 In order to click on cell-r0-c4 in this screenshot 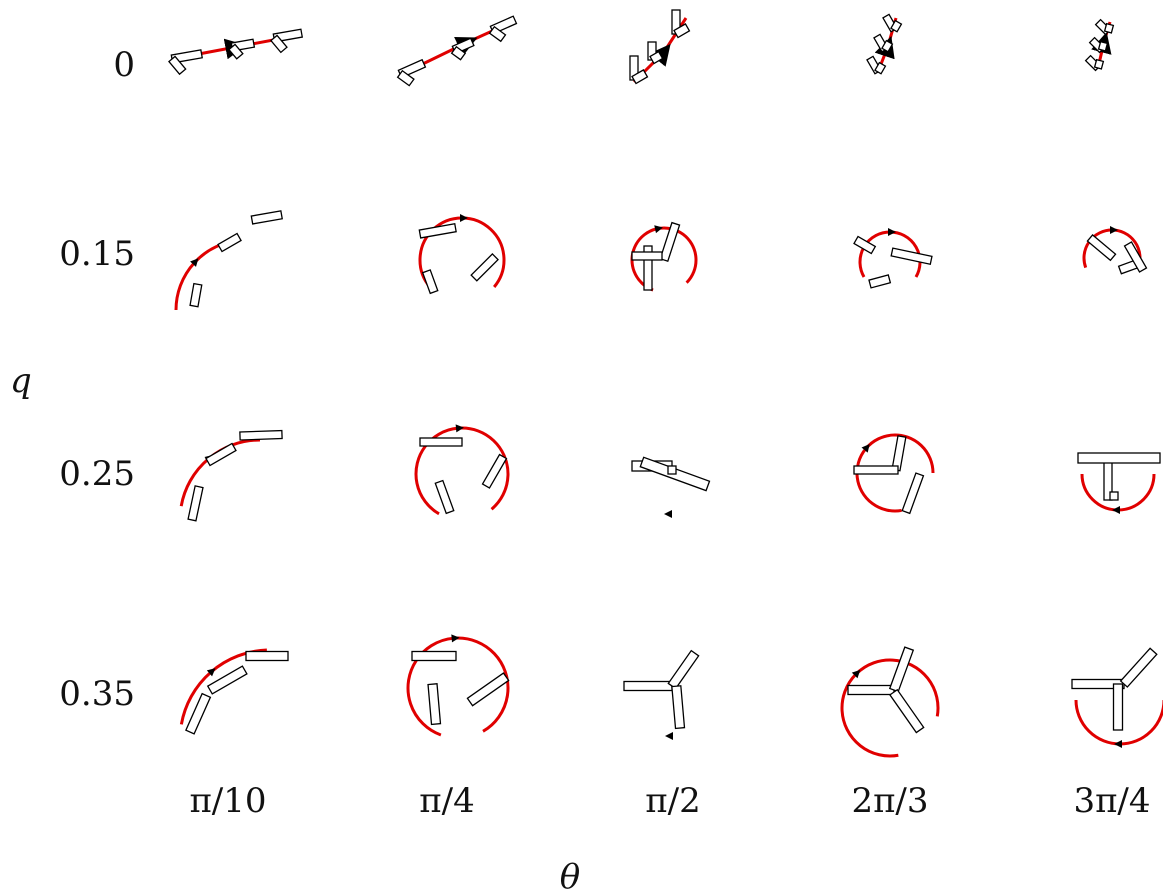, I will do `click(1099, 45)`.